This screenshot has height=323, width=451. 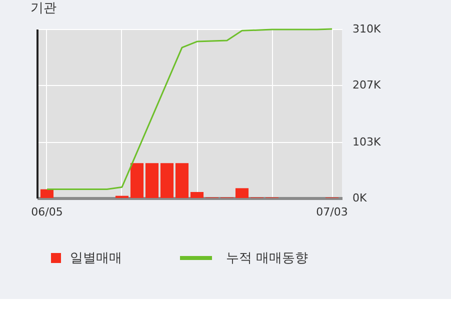 What do you see at coordinates (267, 258) in the screenshot?
I see `legend-label: 누적 매매동향` at bounding box center [267, 258].